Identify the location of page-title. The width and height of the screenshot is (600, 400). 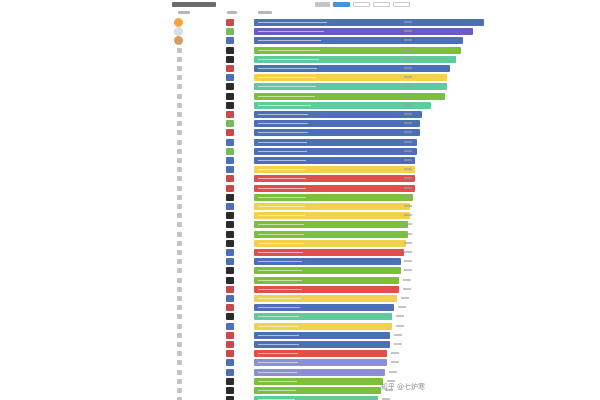
(194, 4).